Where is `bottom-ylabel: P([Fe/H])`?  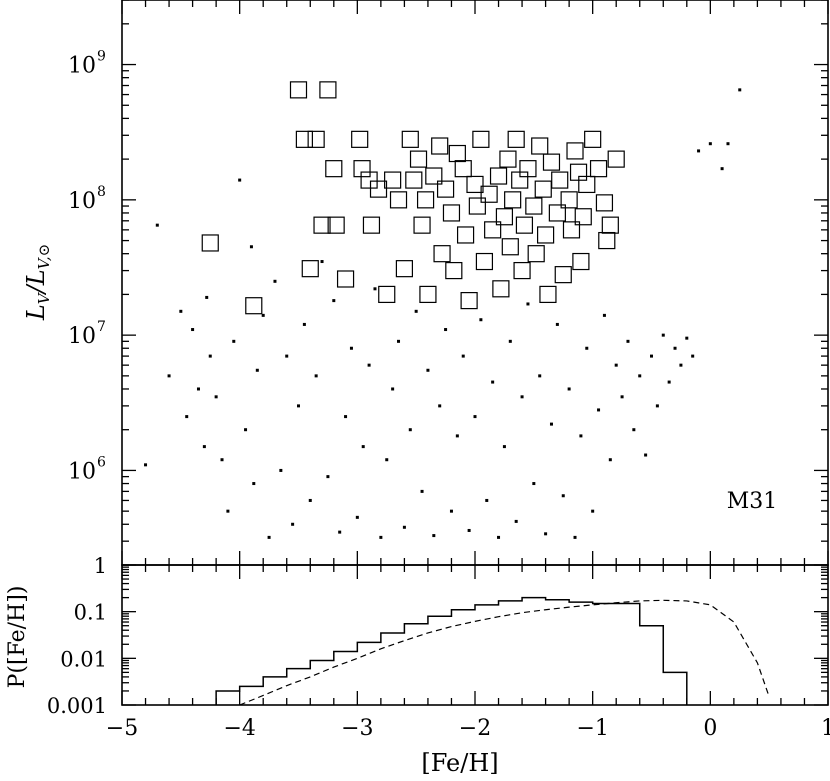
bottom-ylabel: P([Fe/H]) is located at coordinates (17, 637).